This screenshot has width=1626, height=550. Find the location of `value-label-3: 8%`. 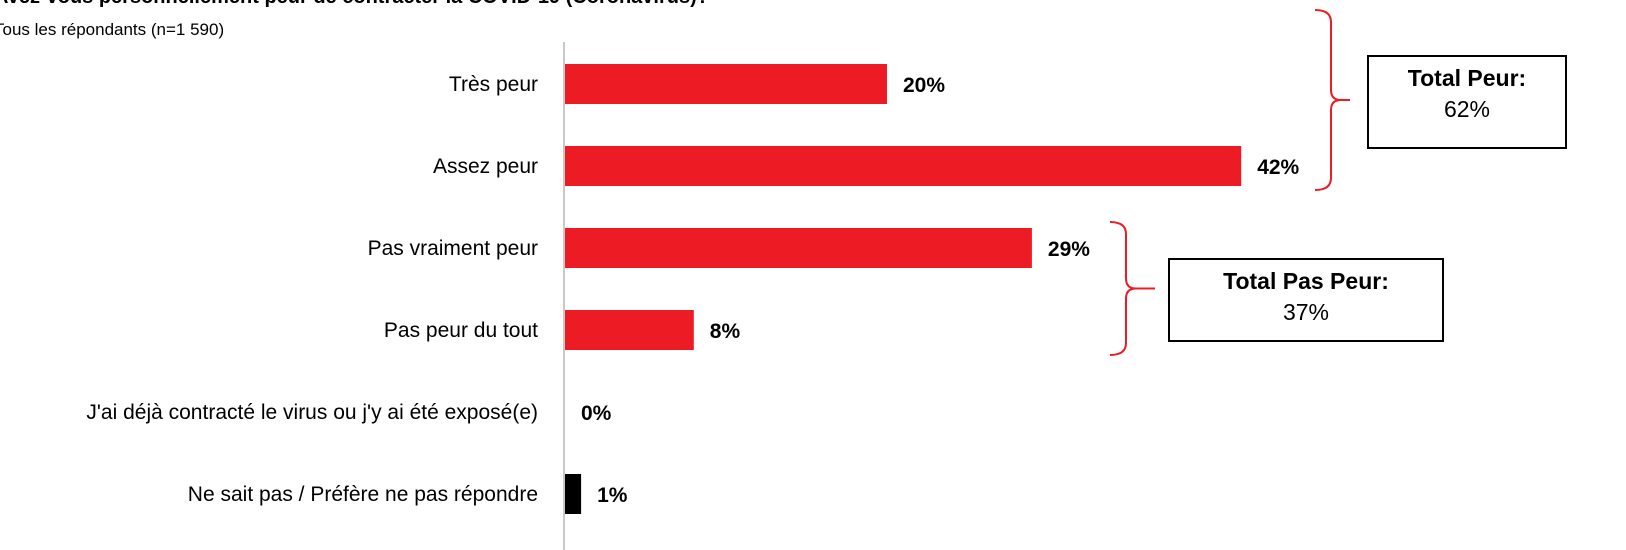

value-label-3: 8% is located at coordinates (725, 331).